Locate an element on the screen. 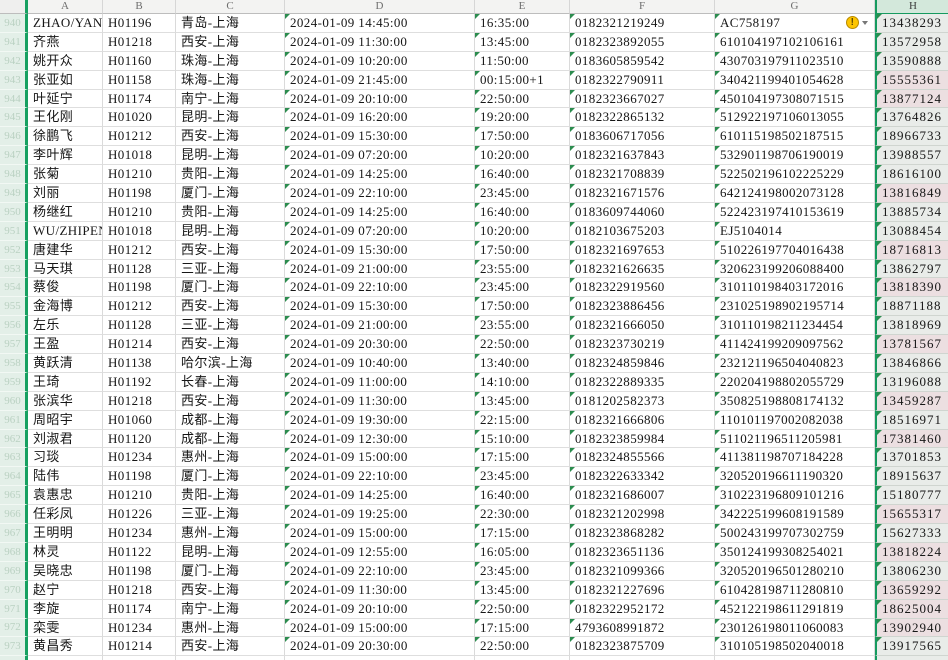 The height and width of the screenshot is (660, 948). cell-E957: 22:50:00 is located at coordinates (522, 345).